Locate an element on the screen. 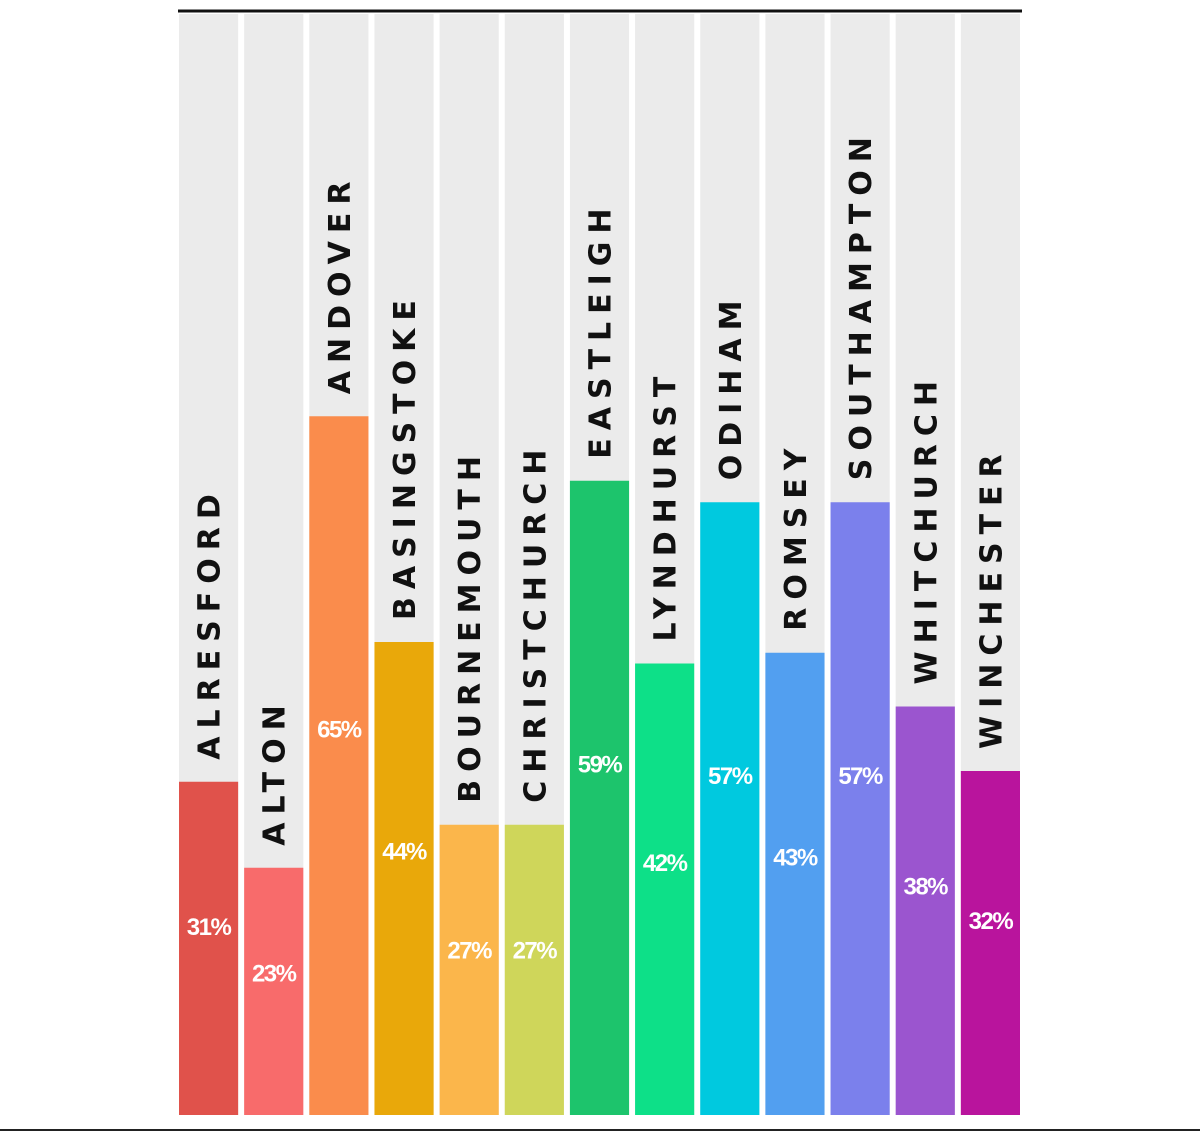 The width and height of the screenshot is (1200, 1132). value-label-basingstoke: 44% is located at coordinates (404, 852).